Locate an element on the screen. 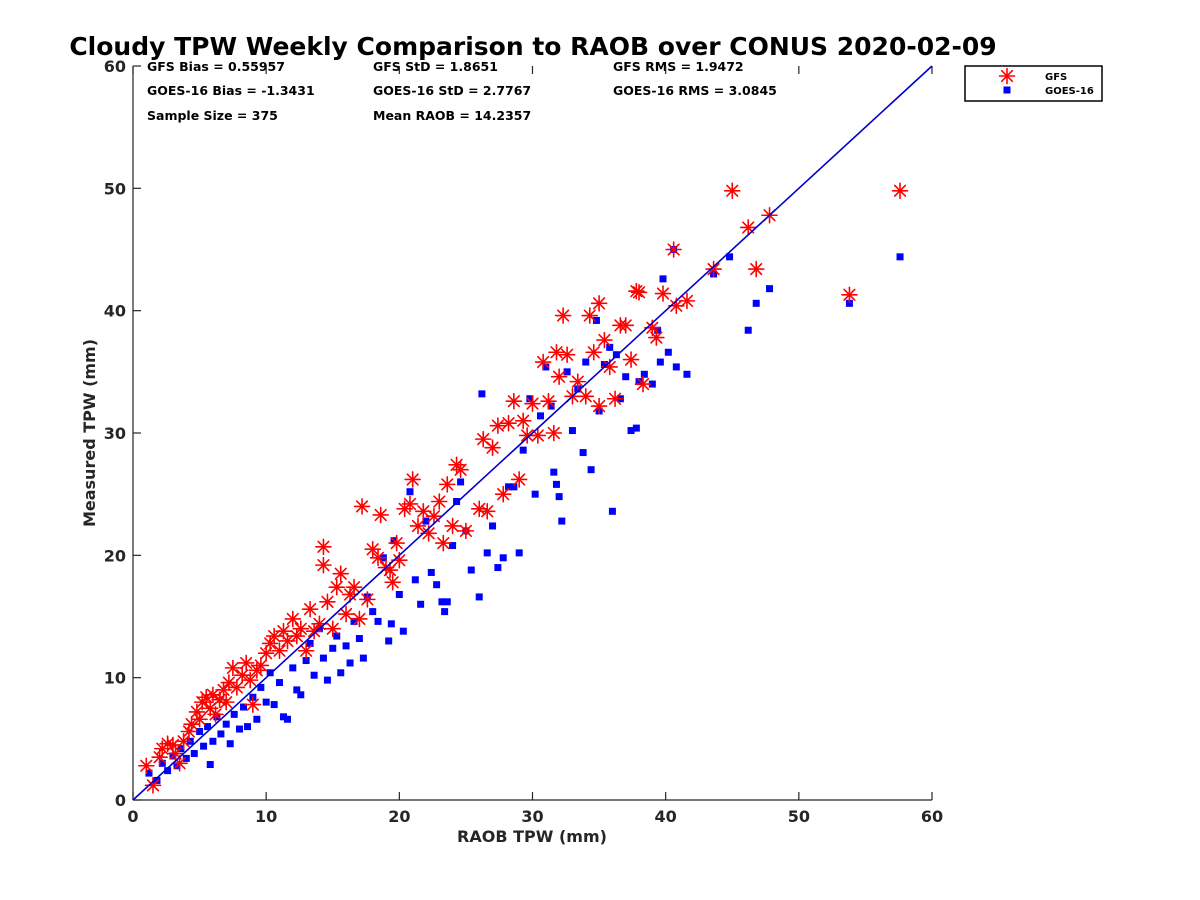 This screenshot has width=1200, height=900. stat-mean-raob: Mean RAOB = 14.2357 is located at coordinates (452, 115).